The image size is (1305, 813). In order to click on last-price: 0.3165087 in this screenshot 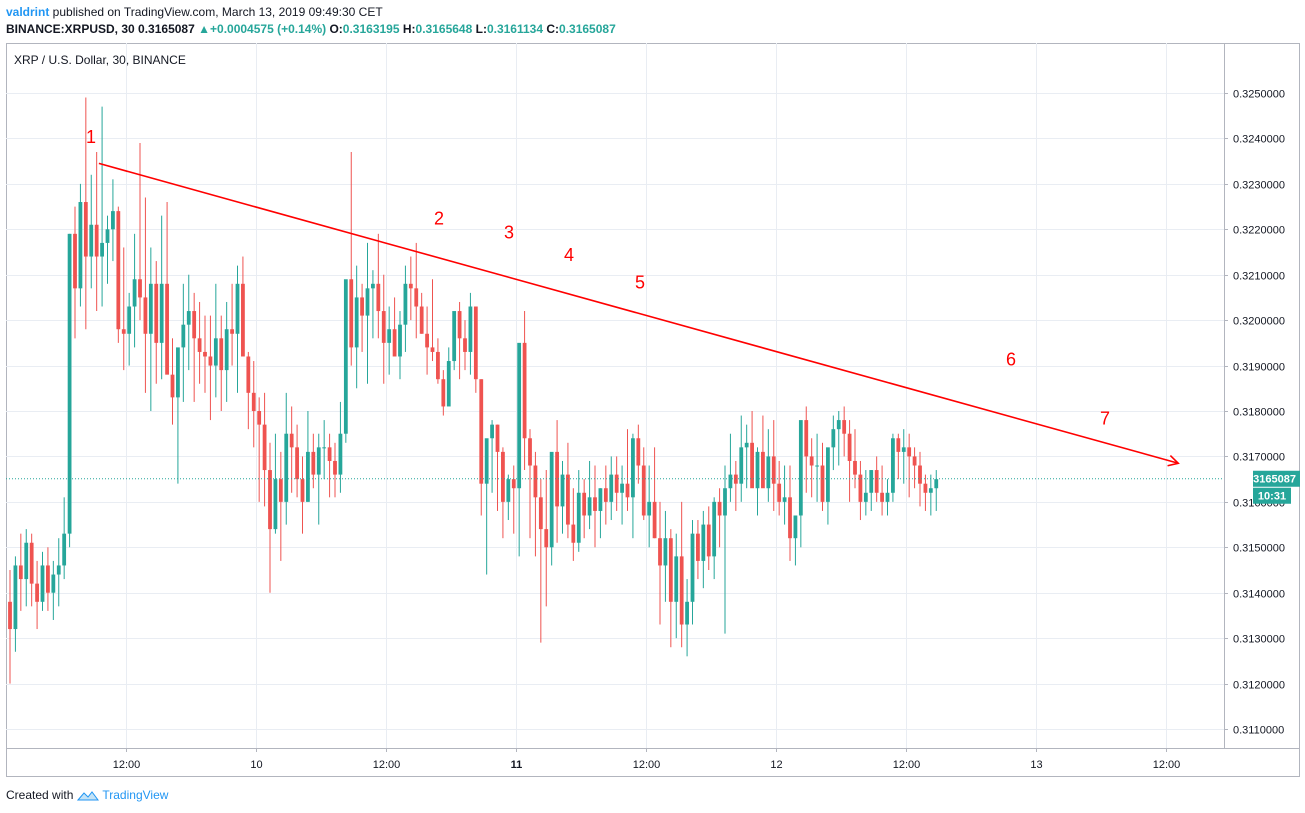, I will do `click(166, 29)`.